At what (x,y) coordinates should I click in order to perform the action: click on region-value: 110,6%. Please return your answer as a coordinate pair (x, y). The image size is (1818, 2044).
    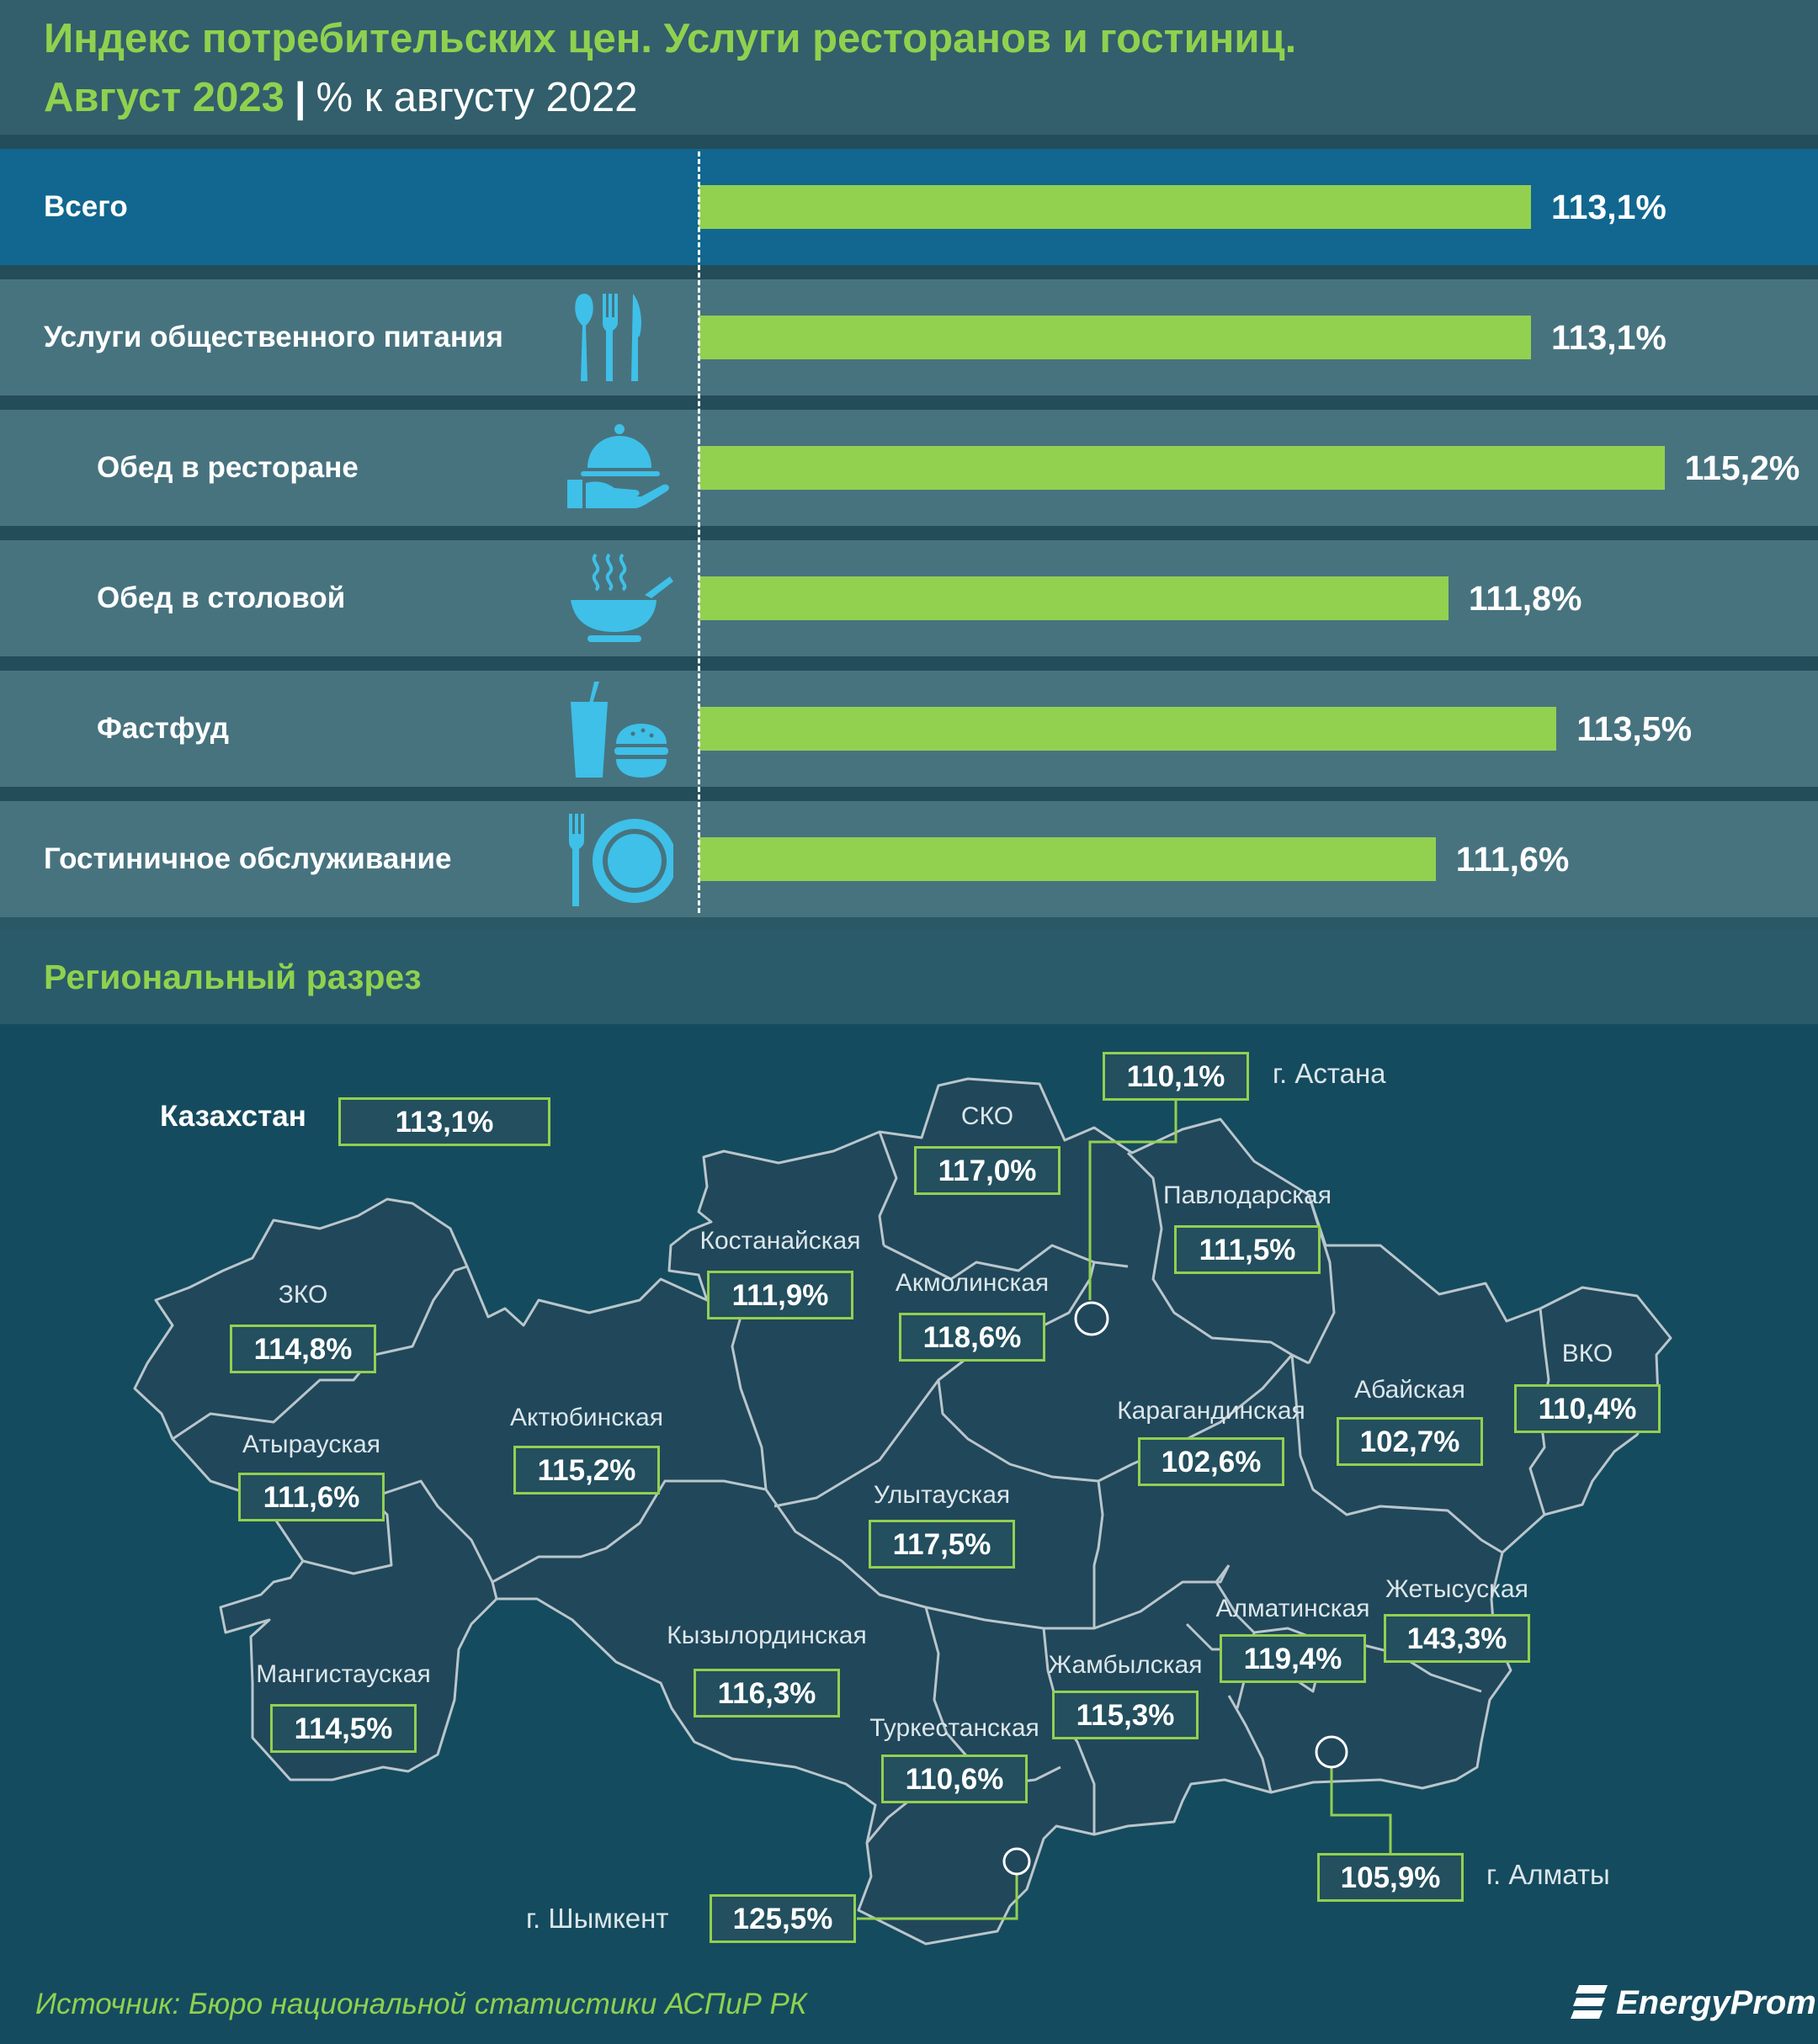
    Looking at the image, I should click on (954, 1779).